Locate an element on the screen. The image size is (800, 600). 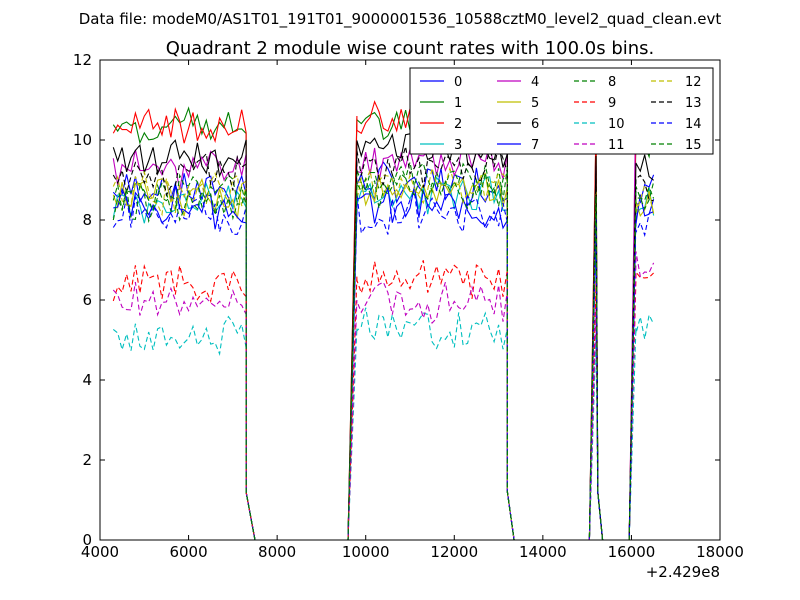
x-tick-label: 12000 is located at coordinates (454, 552).